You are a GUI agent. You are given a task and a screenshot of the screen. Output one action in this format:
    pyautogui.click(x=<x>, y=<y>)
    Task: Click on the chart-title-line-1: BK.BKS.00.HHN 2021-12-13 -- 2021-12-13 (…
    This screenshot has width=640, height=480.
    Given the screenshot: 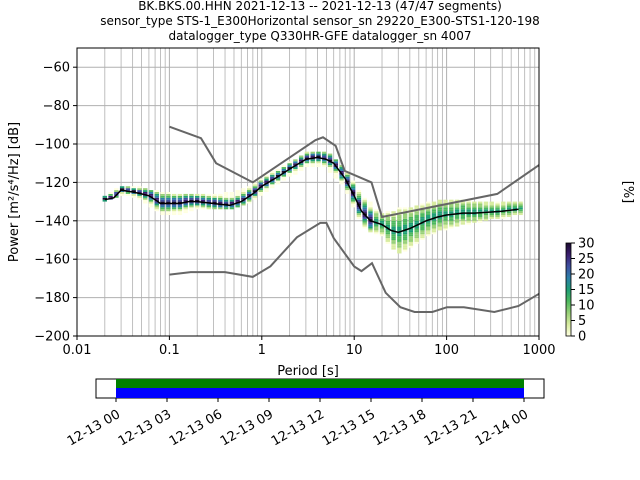 What is the action you would take?
    pyautogui.click(x=320, y=6)
    